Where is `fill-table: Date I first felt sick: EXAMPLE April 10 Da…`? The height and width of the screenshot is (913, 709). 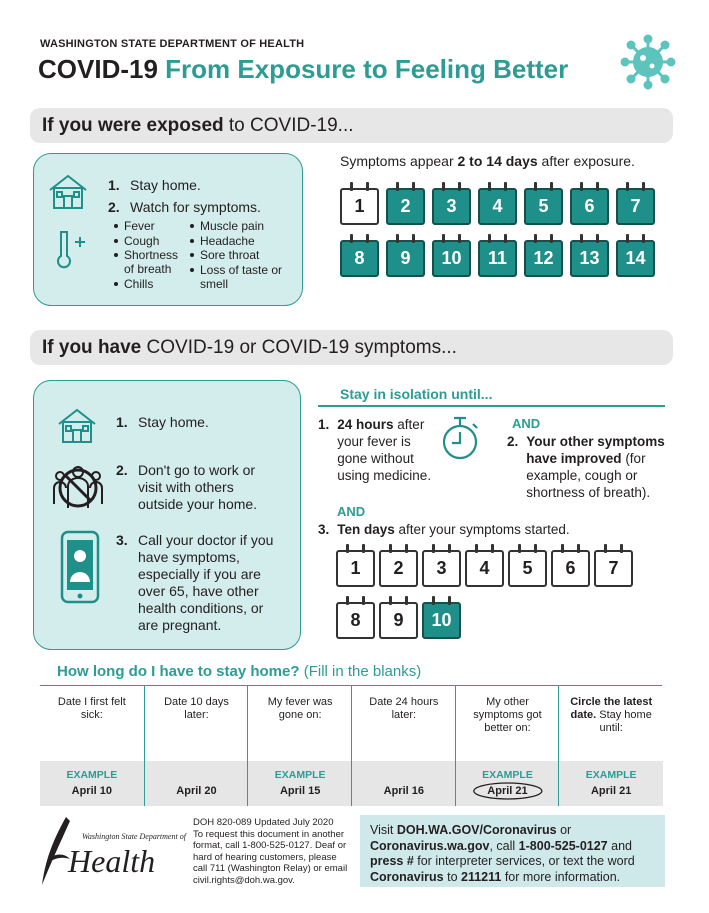 fill-table: Date I first felt sick: EXAMPLE April 10 Da… is located at coordinates (351, 745).